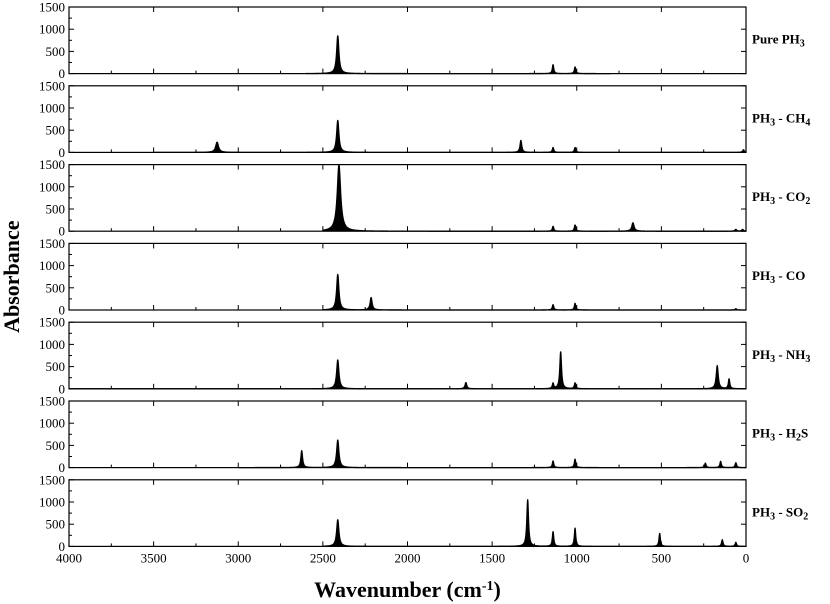  What do you see at coordinates (12, 276) in the screenshot?
I see `y-axis-title: Absorbance` at bounding box center [12, 276].